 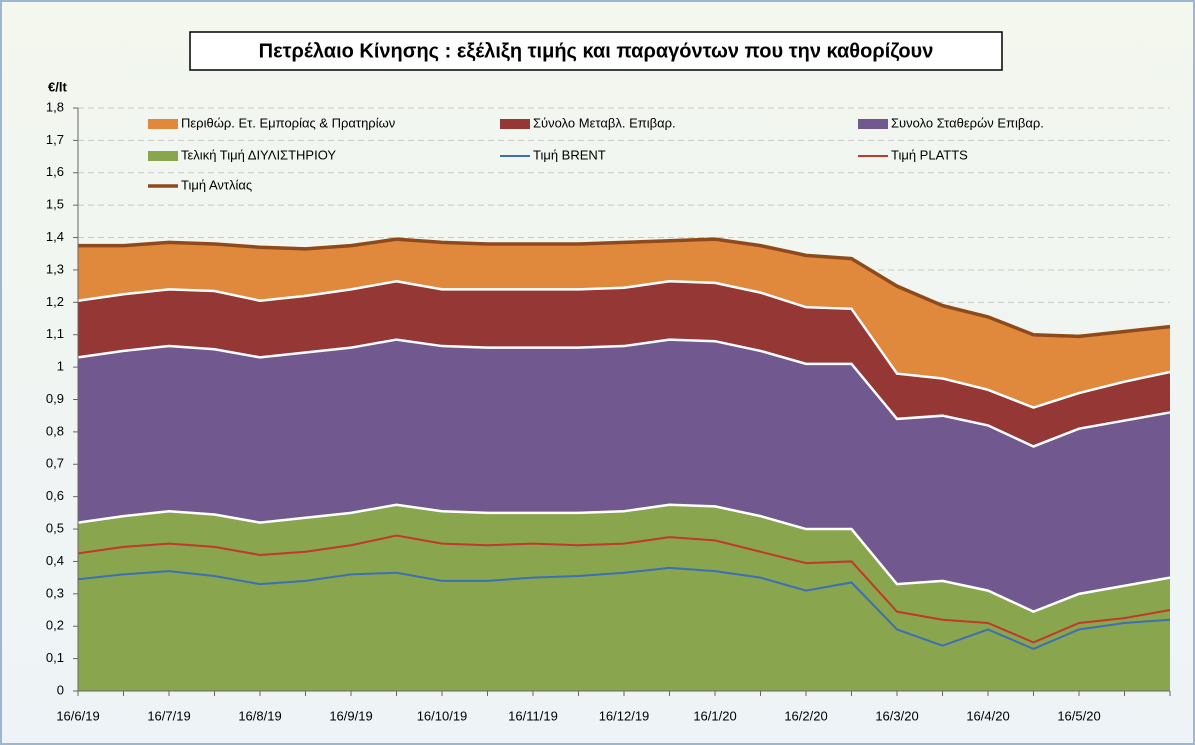 I want to click on title-box, so click(x=596, y=51).